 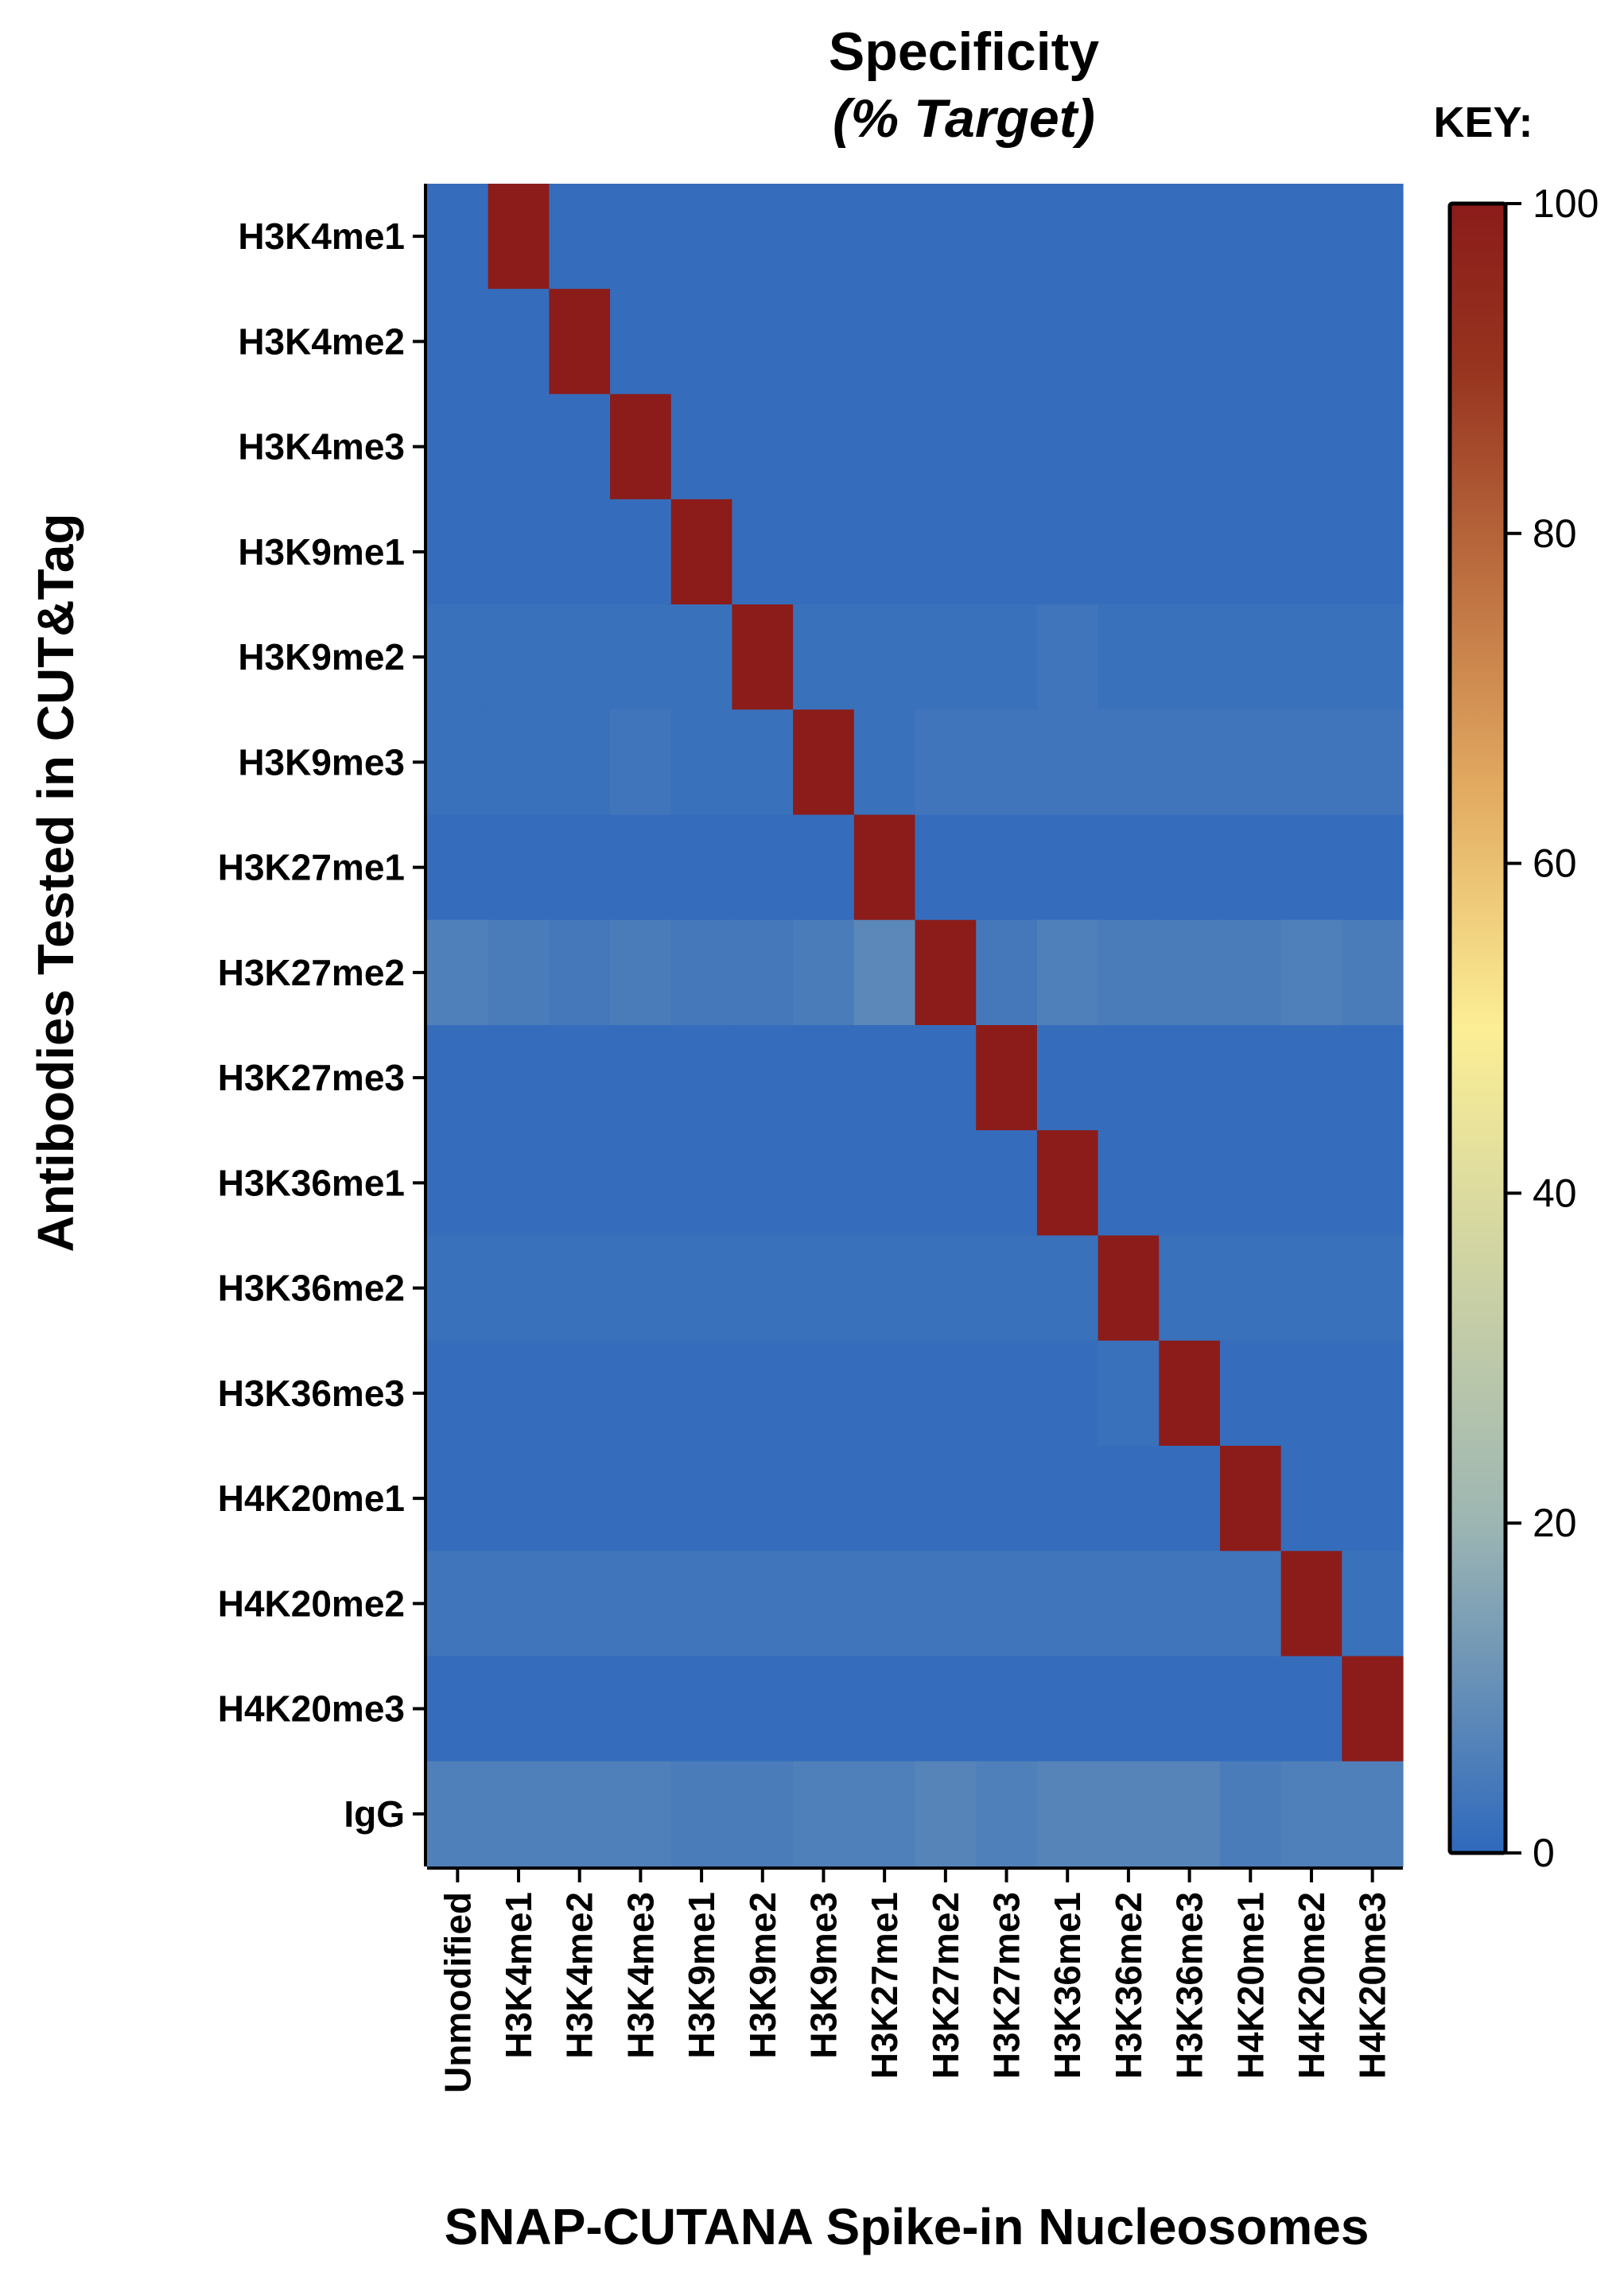 I want to click on column-label: H4K20me1, so click(x=1250, y=1985).